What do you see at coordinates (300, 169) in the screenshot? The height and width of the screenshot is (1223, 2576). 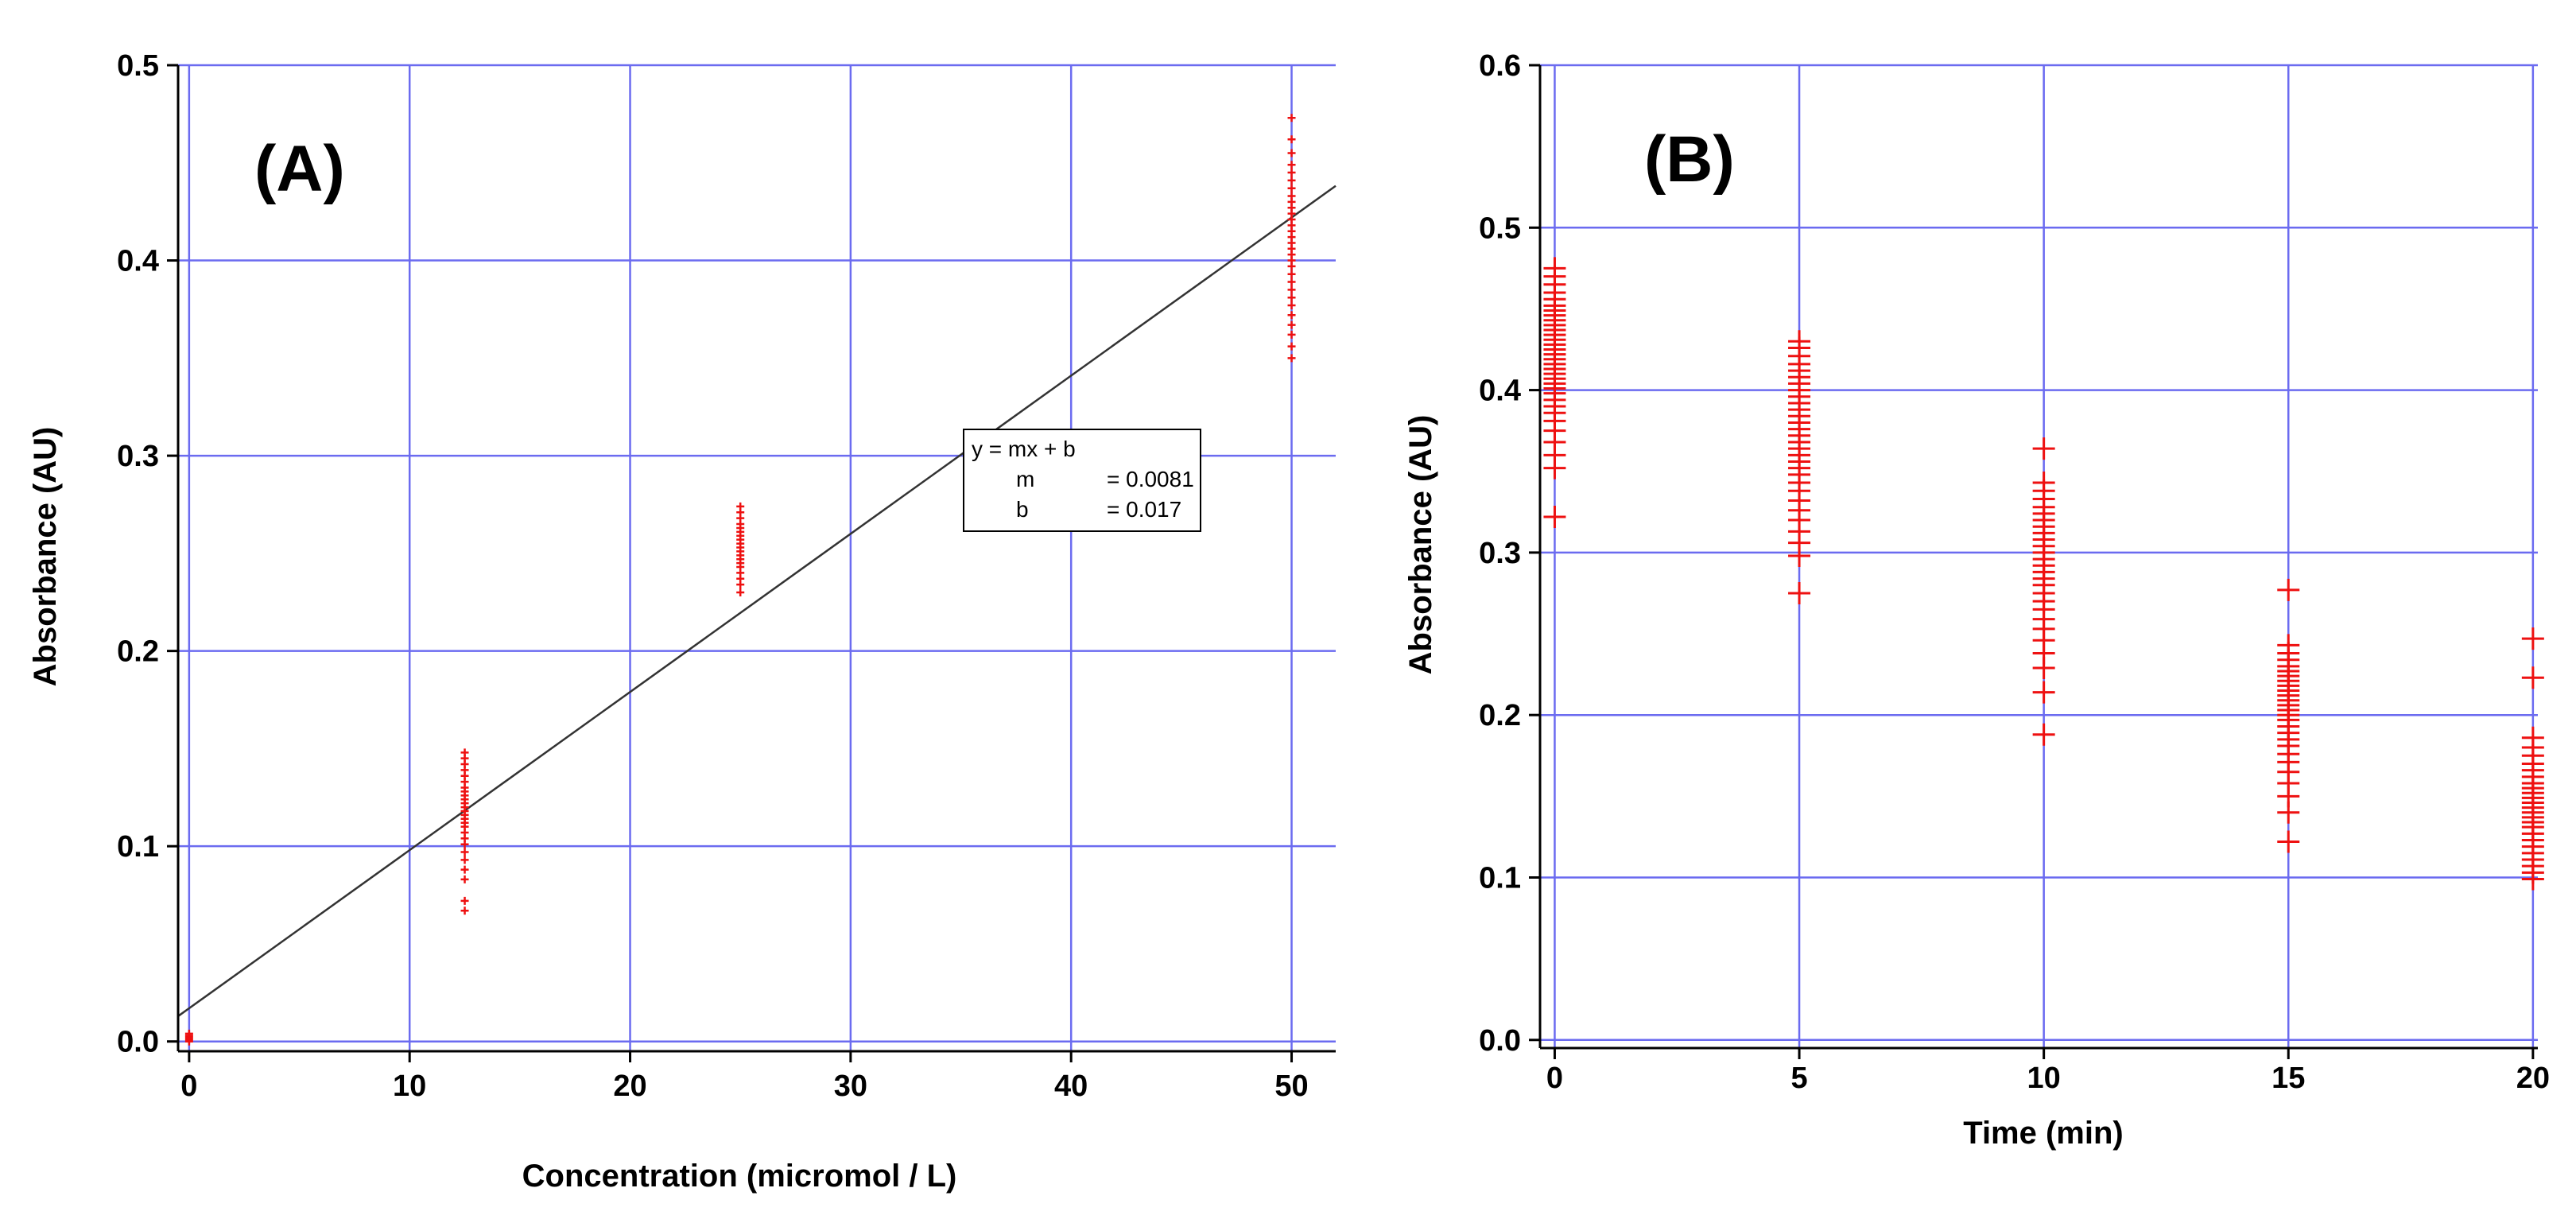 I see `panel-a-label: (A)` at bounding box center [300, 169].